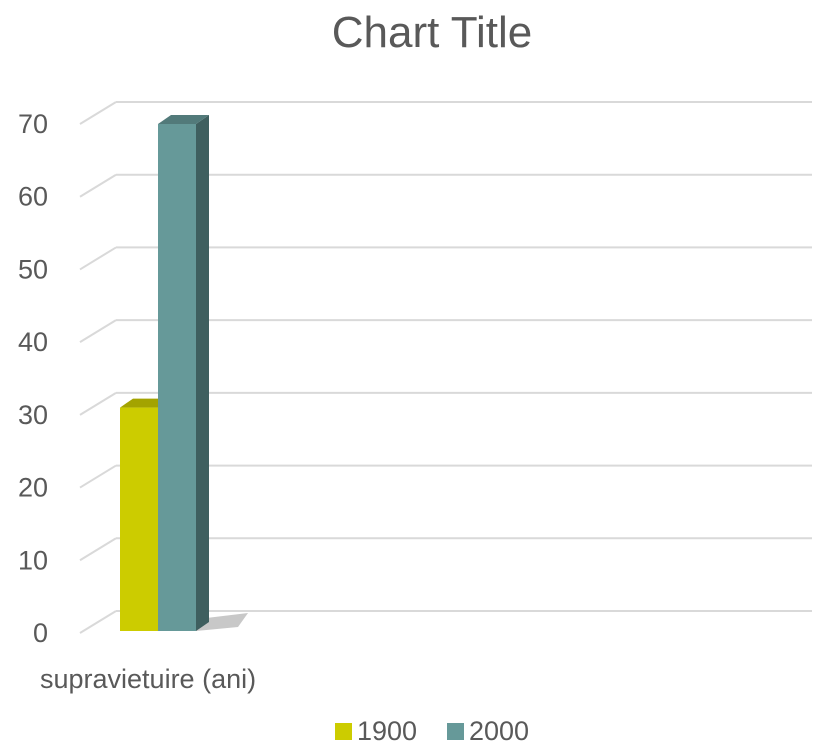  What do you see at coordinates (432, 731) in the screenshot?
I see `legend: 1900 2000` at bounding box center [432, 731].